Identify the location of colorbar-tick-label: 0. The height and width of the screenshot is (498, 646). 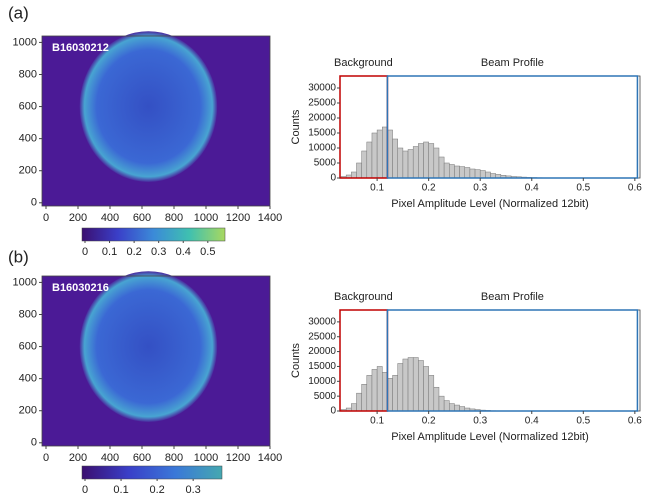
(85, 252).